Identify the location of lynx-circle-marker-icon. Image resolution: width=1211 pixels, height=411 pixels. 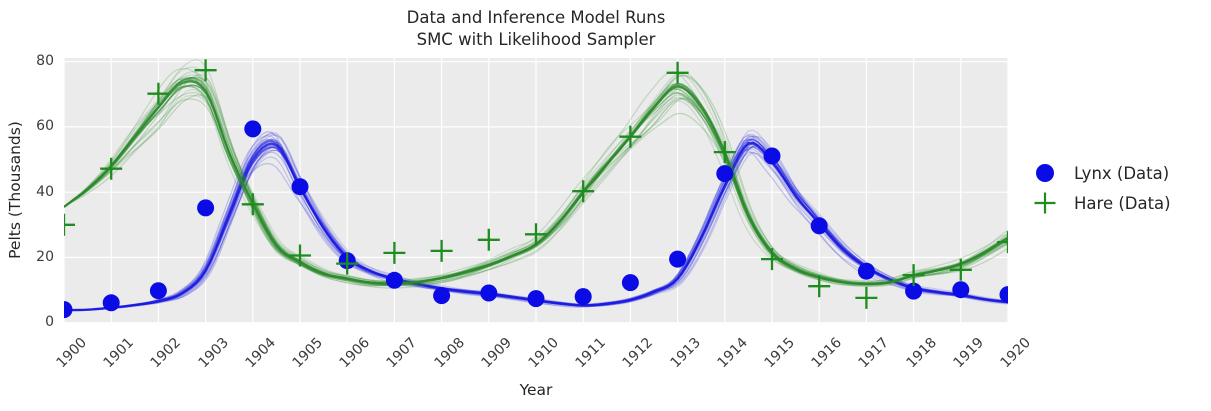
(1045, 173).